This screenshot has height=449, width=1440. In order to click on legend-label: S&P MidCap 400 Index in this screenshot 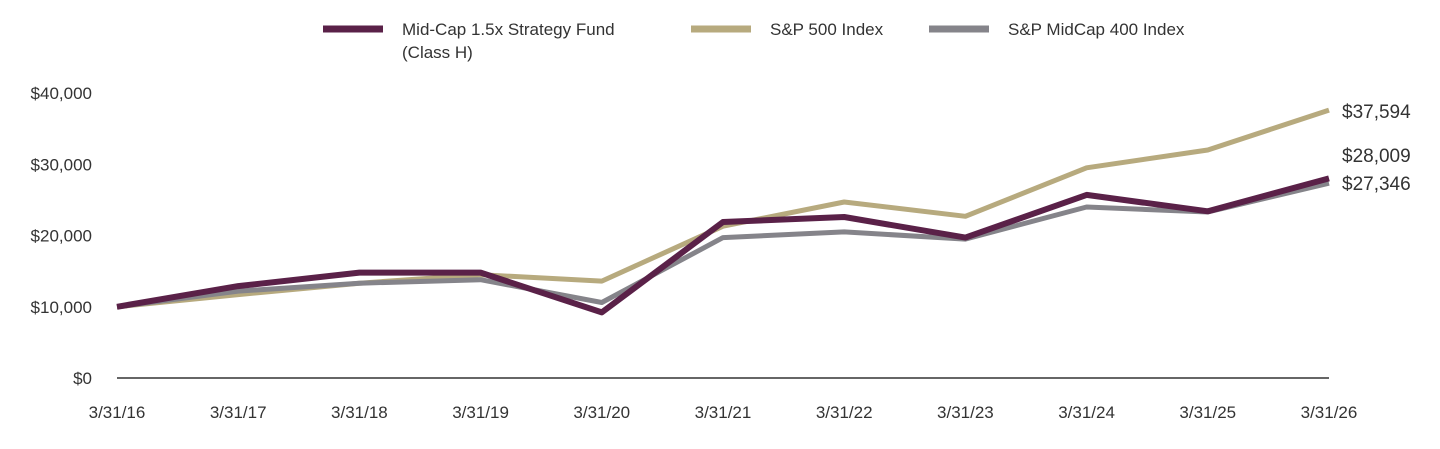, I will do `click(1096, 29)`.